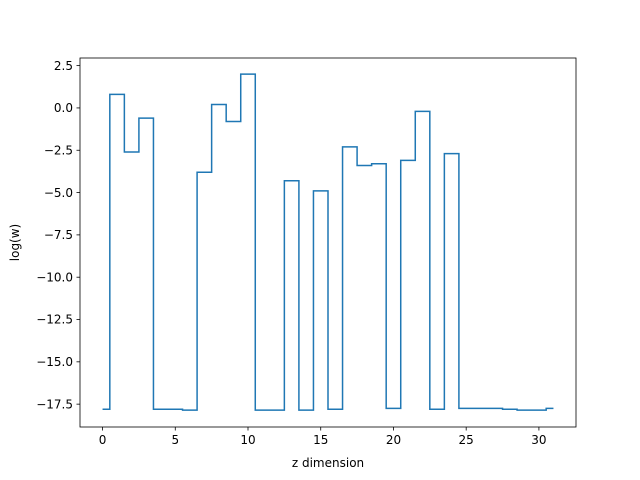 This screenshot has height=480, width=640. I want to click on y-tick-label: −7.5, so click(58, 235).